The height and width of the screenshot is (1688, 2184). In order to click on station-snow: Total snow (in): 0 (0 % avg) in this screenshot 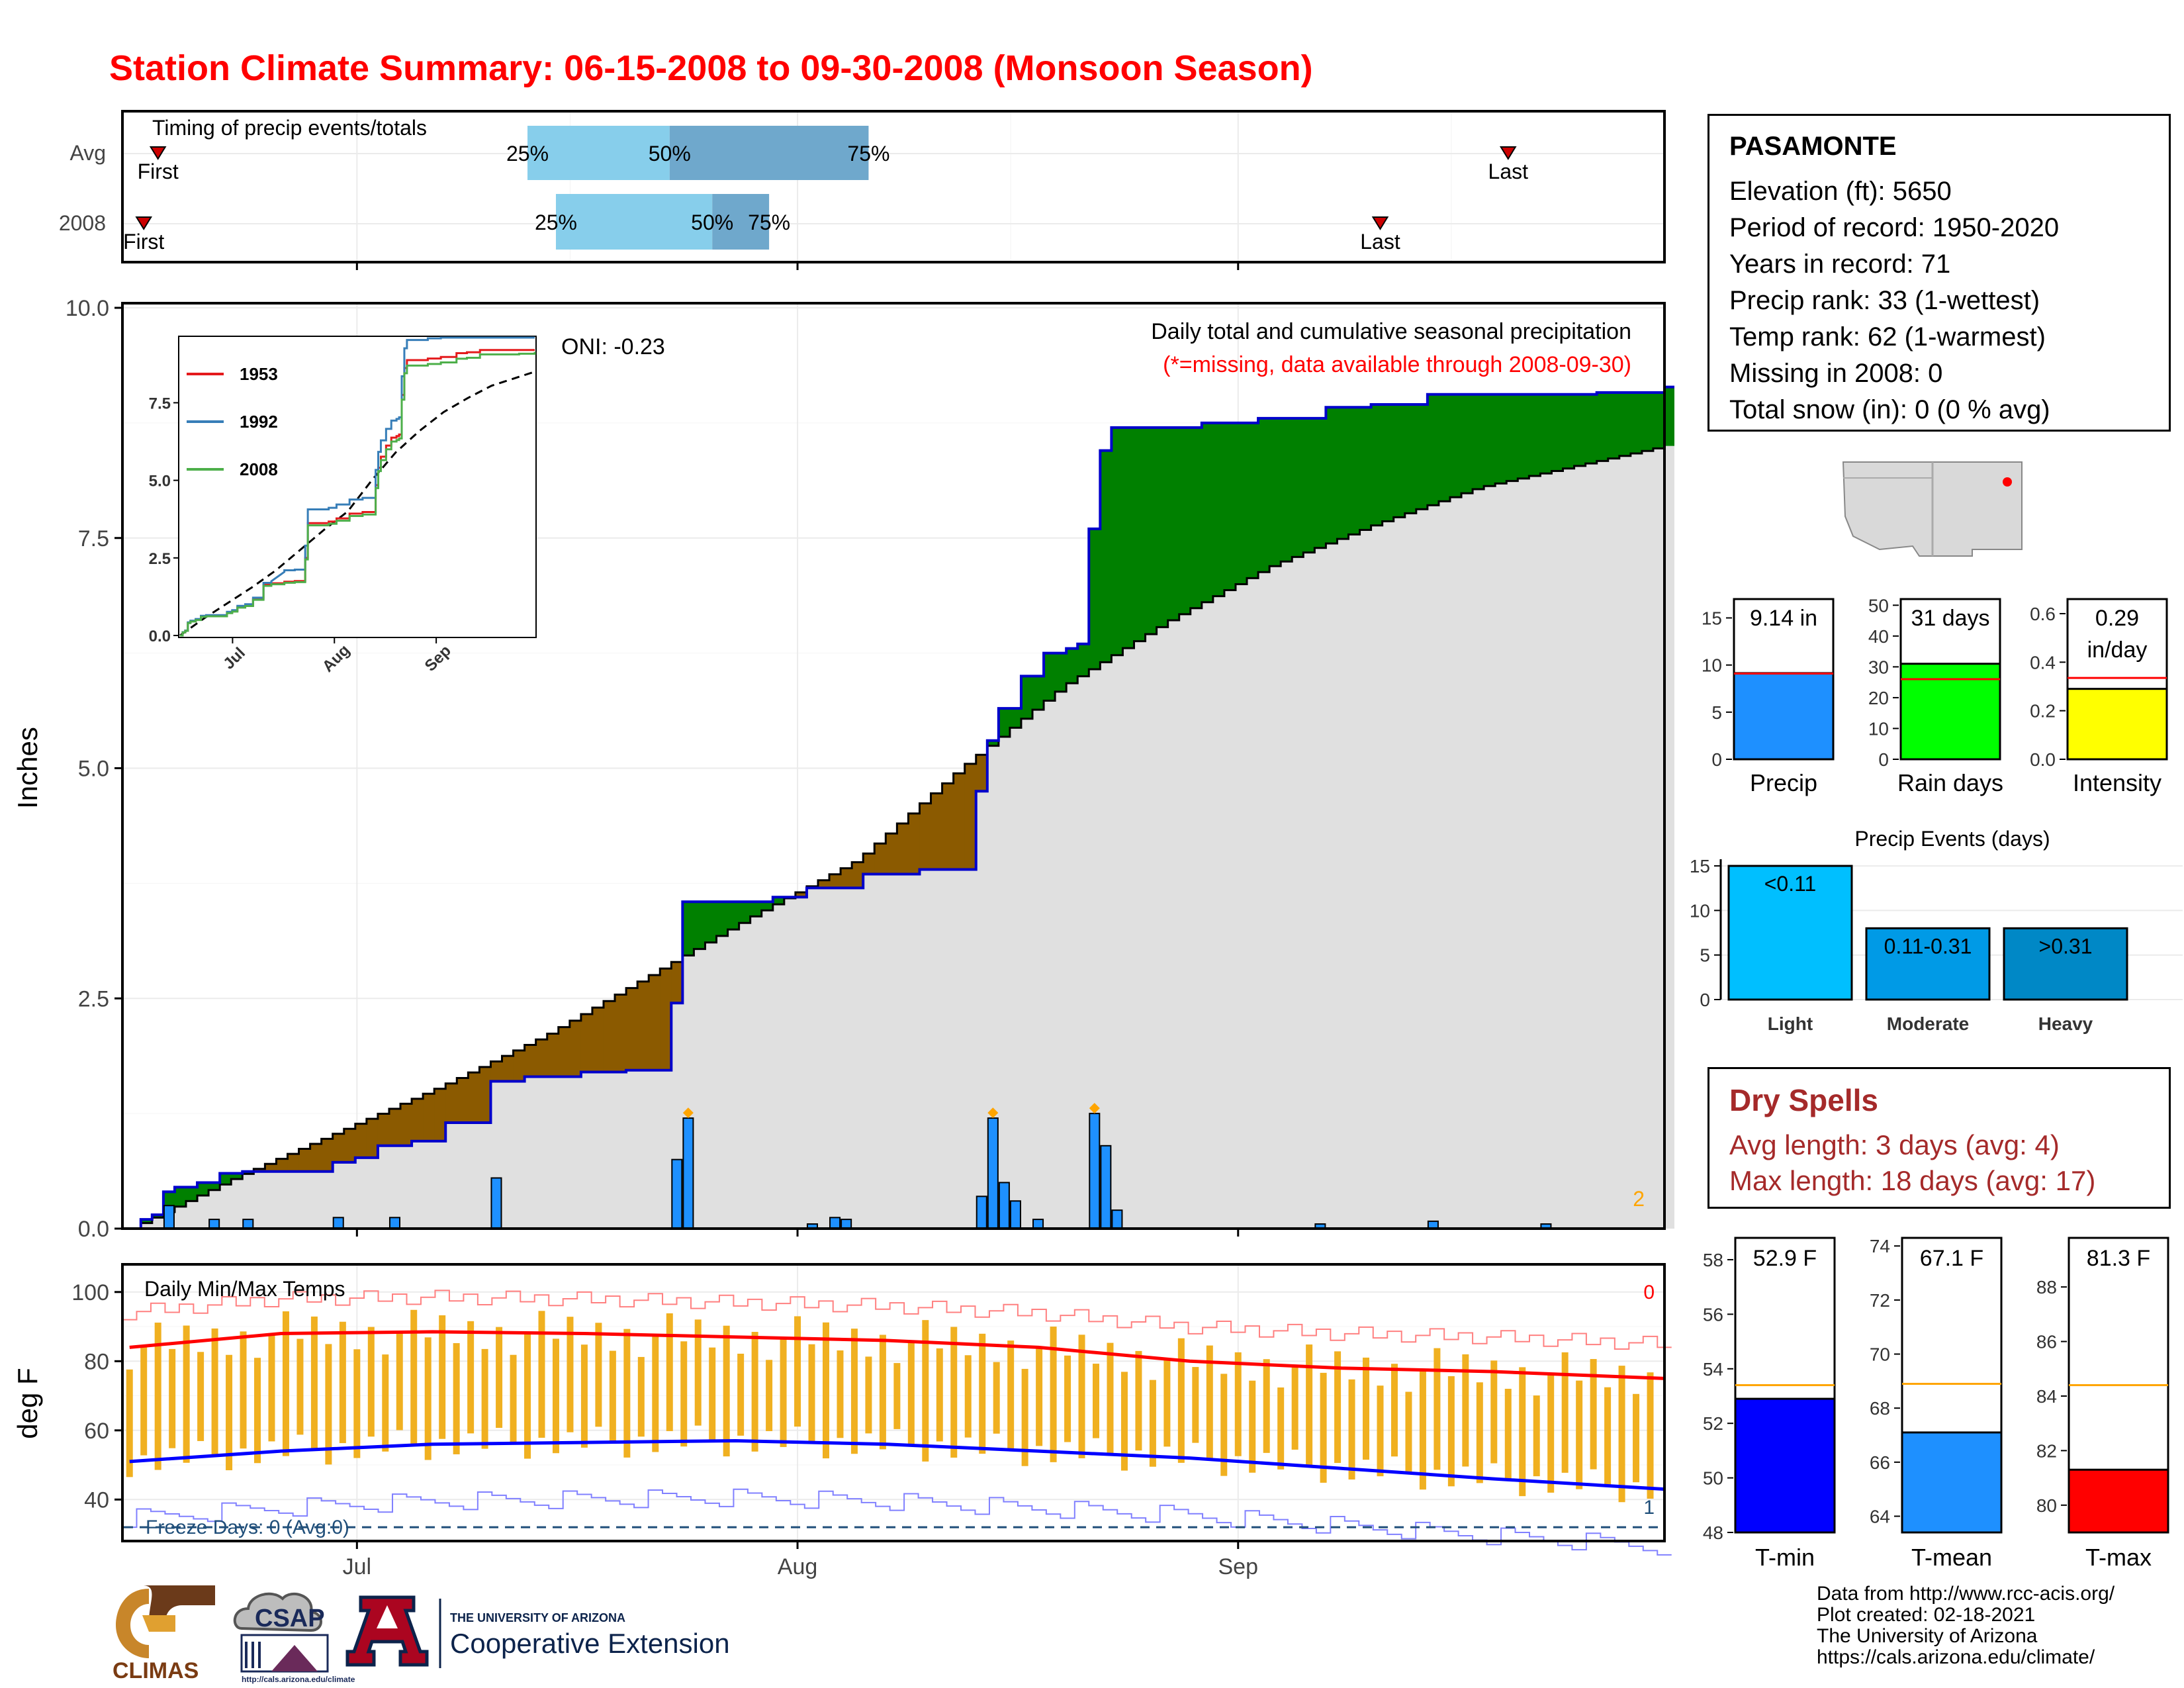, I will do `click(1889, 409)`.